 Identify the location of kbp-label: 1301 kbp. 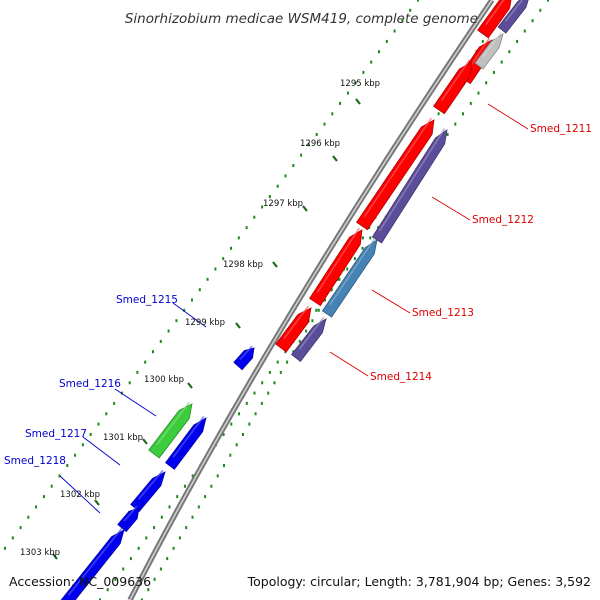
(123, 438).